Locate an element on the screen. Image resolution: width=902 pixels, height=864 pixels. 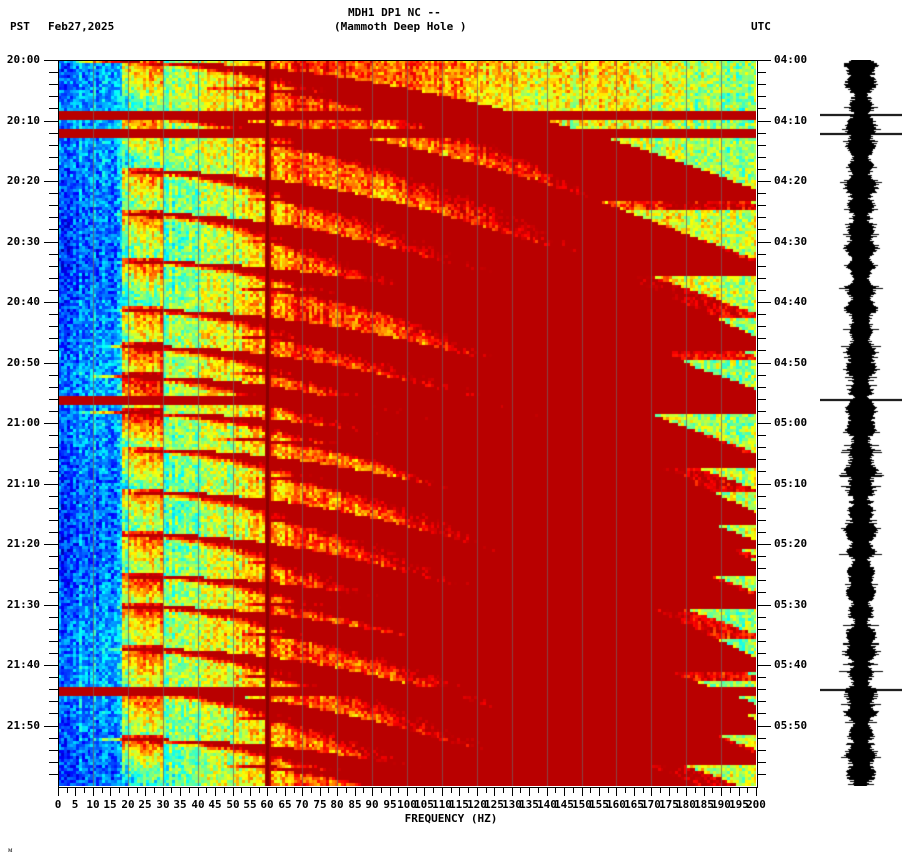
station-title-line2: (Mammoth Deep Hole ) is located at coordinates (400, 26).